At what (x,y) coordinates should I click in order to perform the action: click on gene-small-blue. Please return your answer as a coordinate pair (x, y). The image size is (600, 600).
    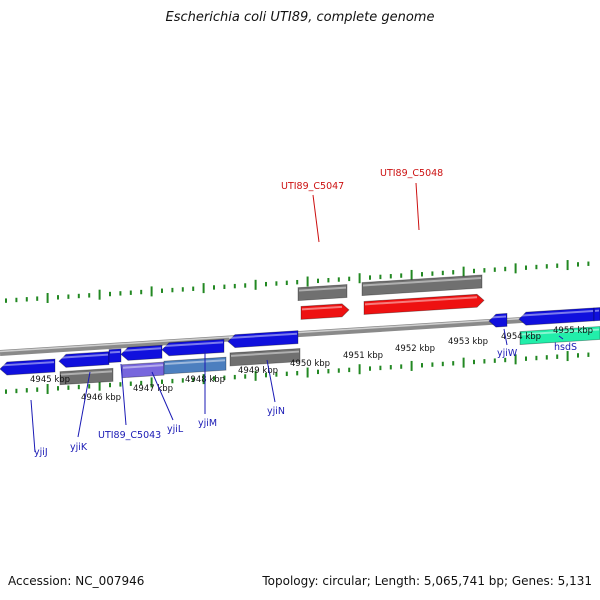
    Looking at the image, I should click on (115, 356).